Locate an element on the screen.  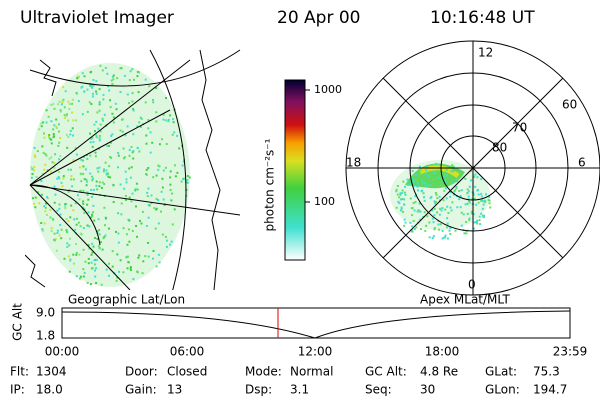
x-tick-label: 12:00 is located at coordinates (315, 352).